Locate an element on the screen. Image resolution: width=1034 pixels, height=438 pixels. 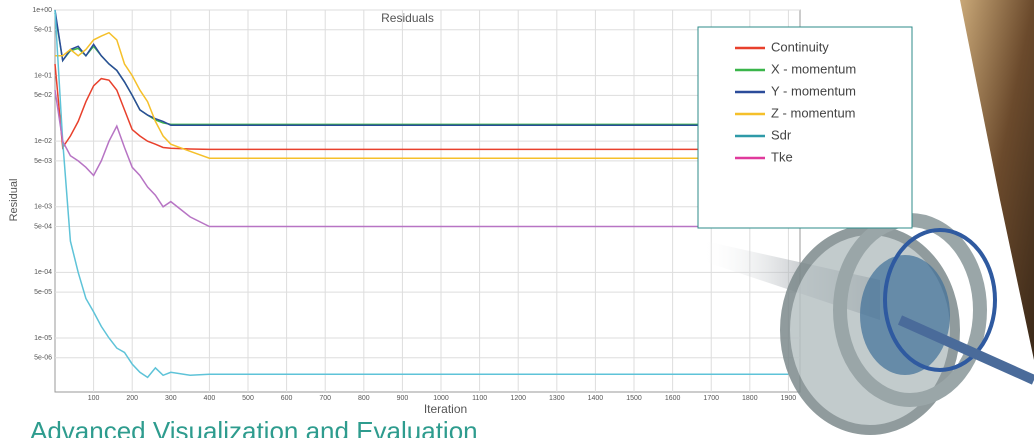
legend-box is located at coordinates (805, 127).